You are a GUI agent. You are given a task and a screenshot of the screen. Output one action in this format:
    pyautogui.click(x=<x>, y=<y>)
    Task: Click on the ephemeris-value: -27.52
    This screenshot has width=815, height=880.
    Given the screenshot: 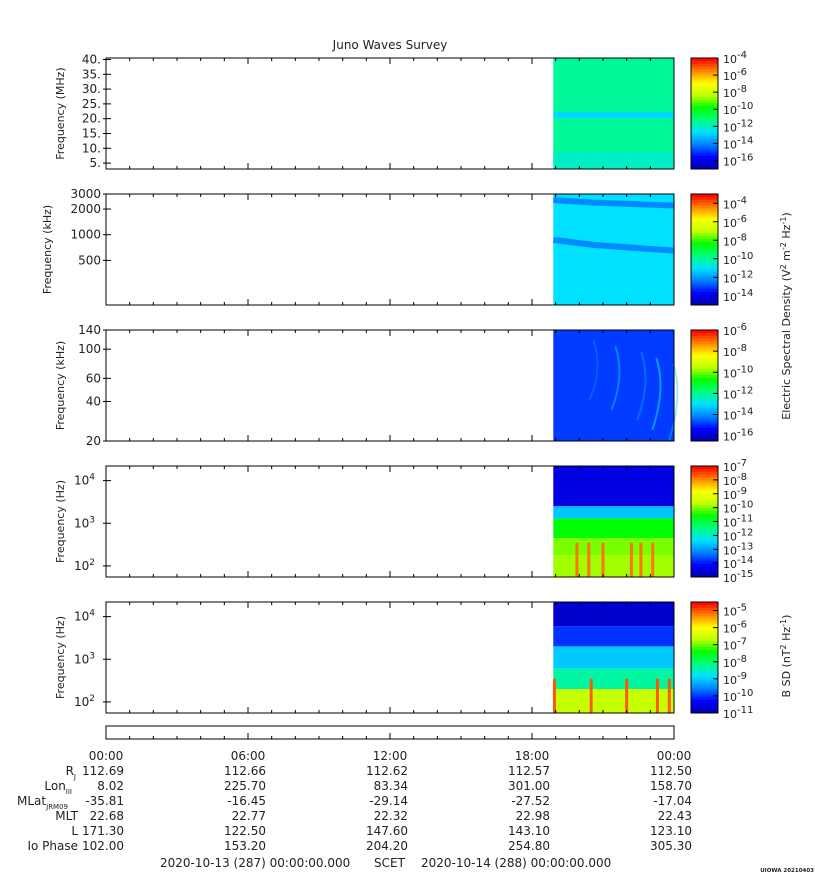 What is the action you would take?
    pyautogui.click(x=530, y=801)
    